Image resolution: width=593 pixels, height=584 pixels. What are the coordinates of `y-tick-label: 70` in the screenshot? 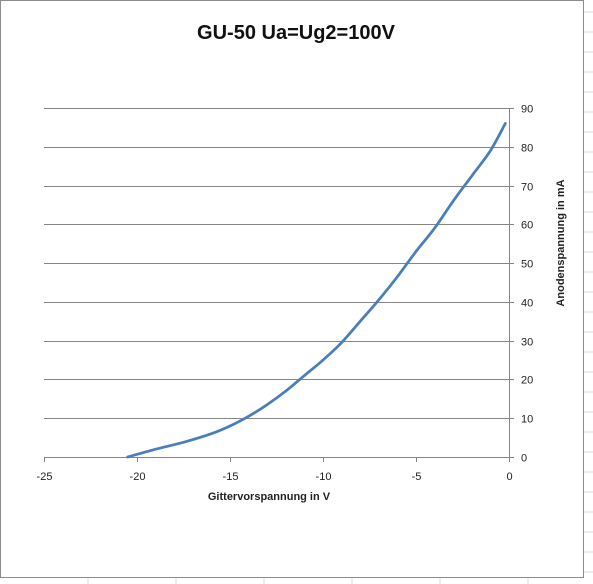 It's located at (527, 188).